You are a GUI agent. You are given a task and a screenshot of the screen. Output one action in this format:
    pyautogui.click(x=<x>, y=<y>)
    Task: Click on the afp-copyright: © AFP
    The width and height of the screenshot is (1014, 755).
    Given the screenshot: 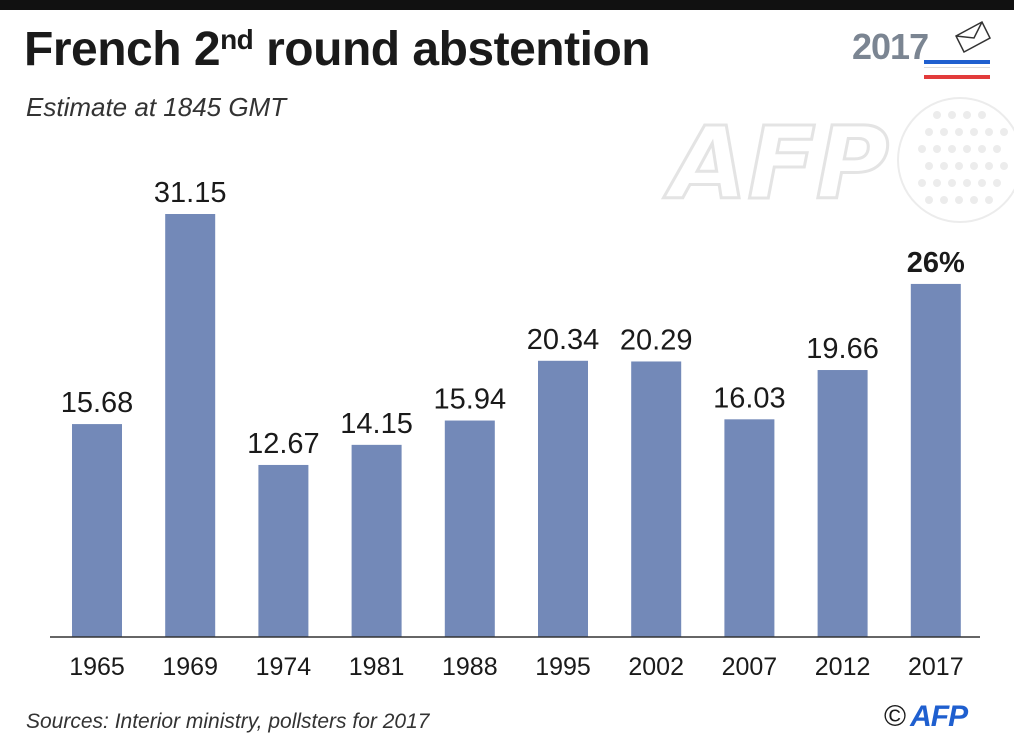 What is the action you would take?
    pyautogui.click(x=926, y=717)
    